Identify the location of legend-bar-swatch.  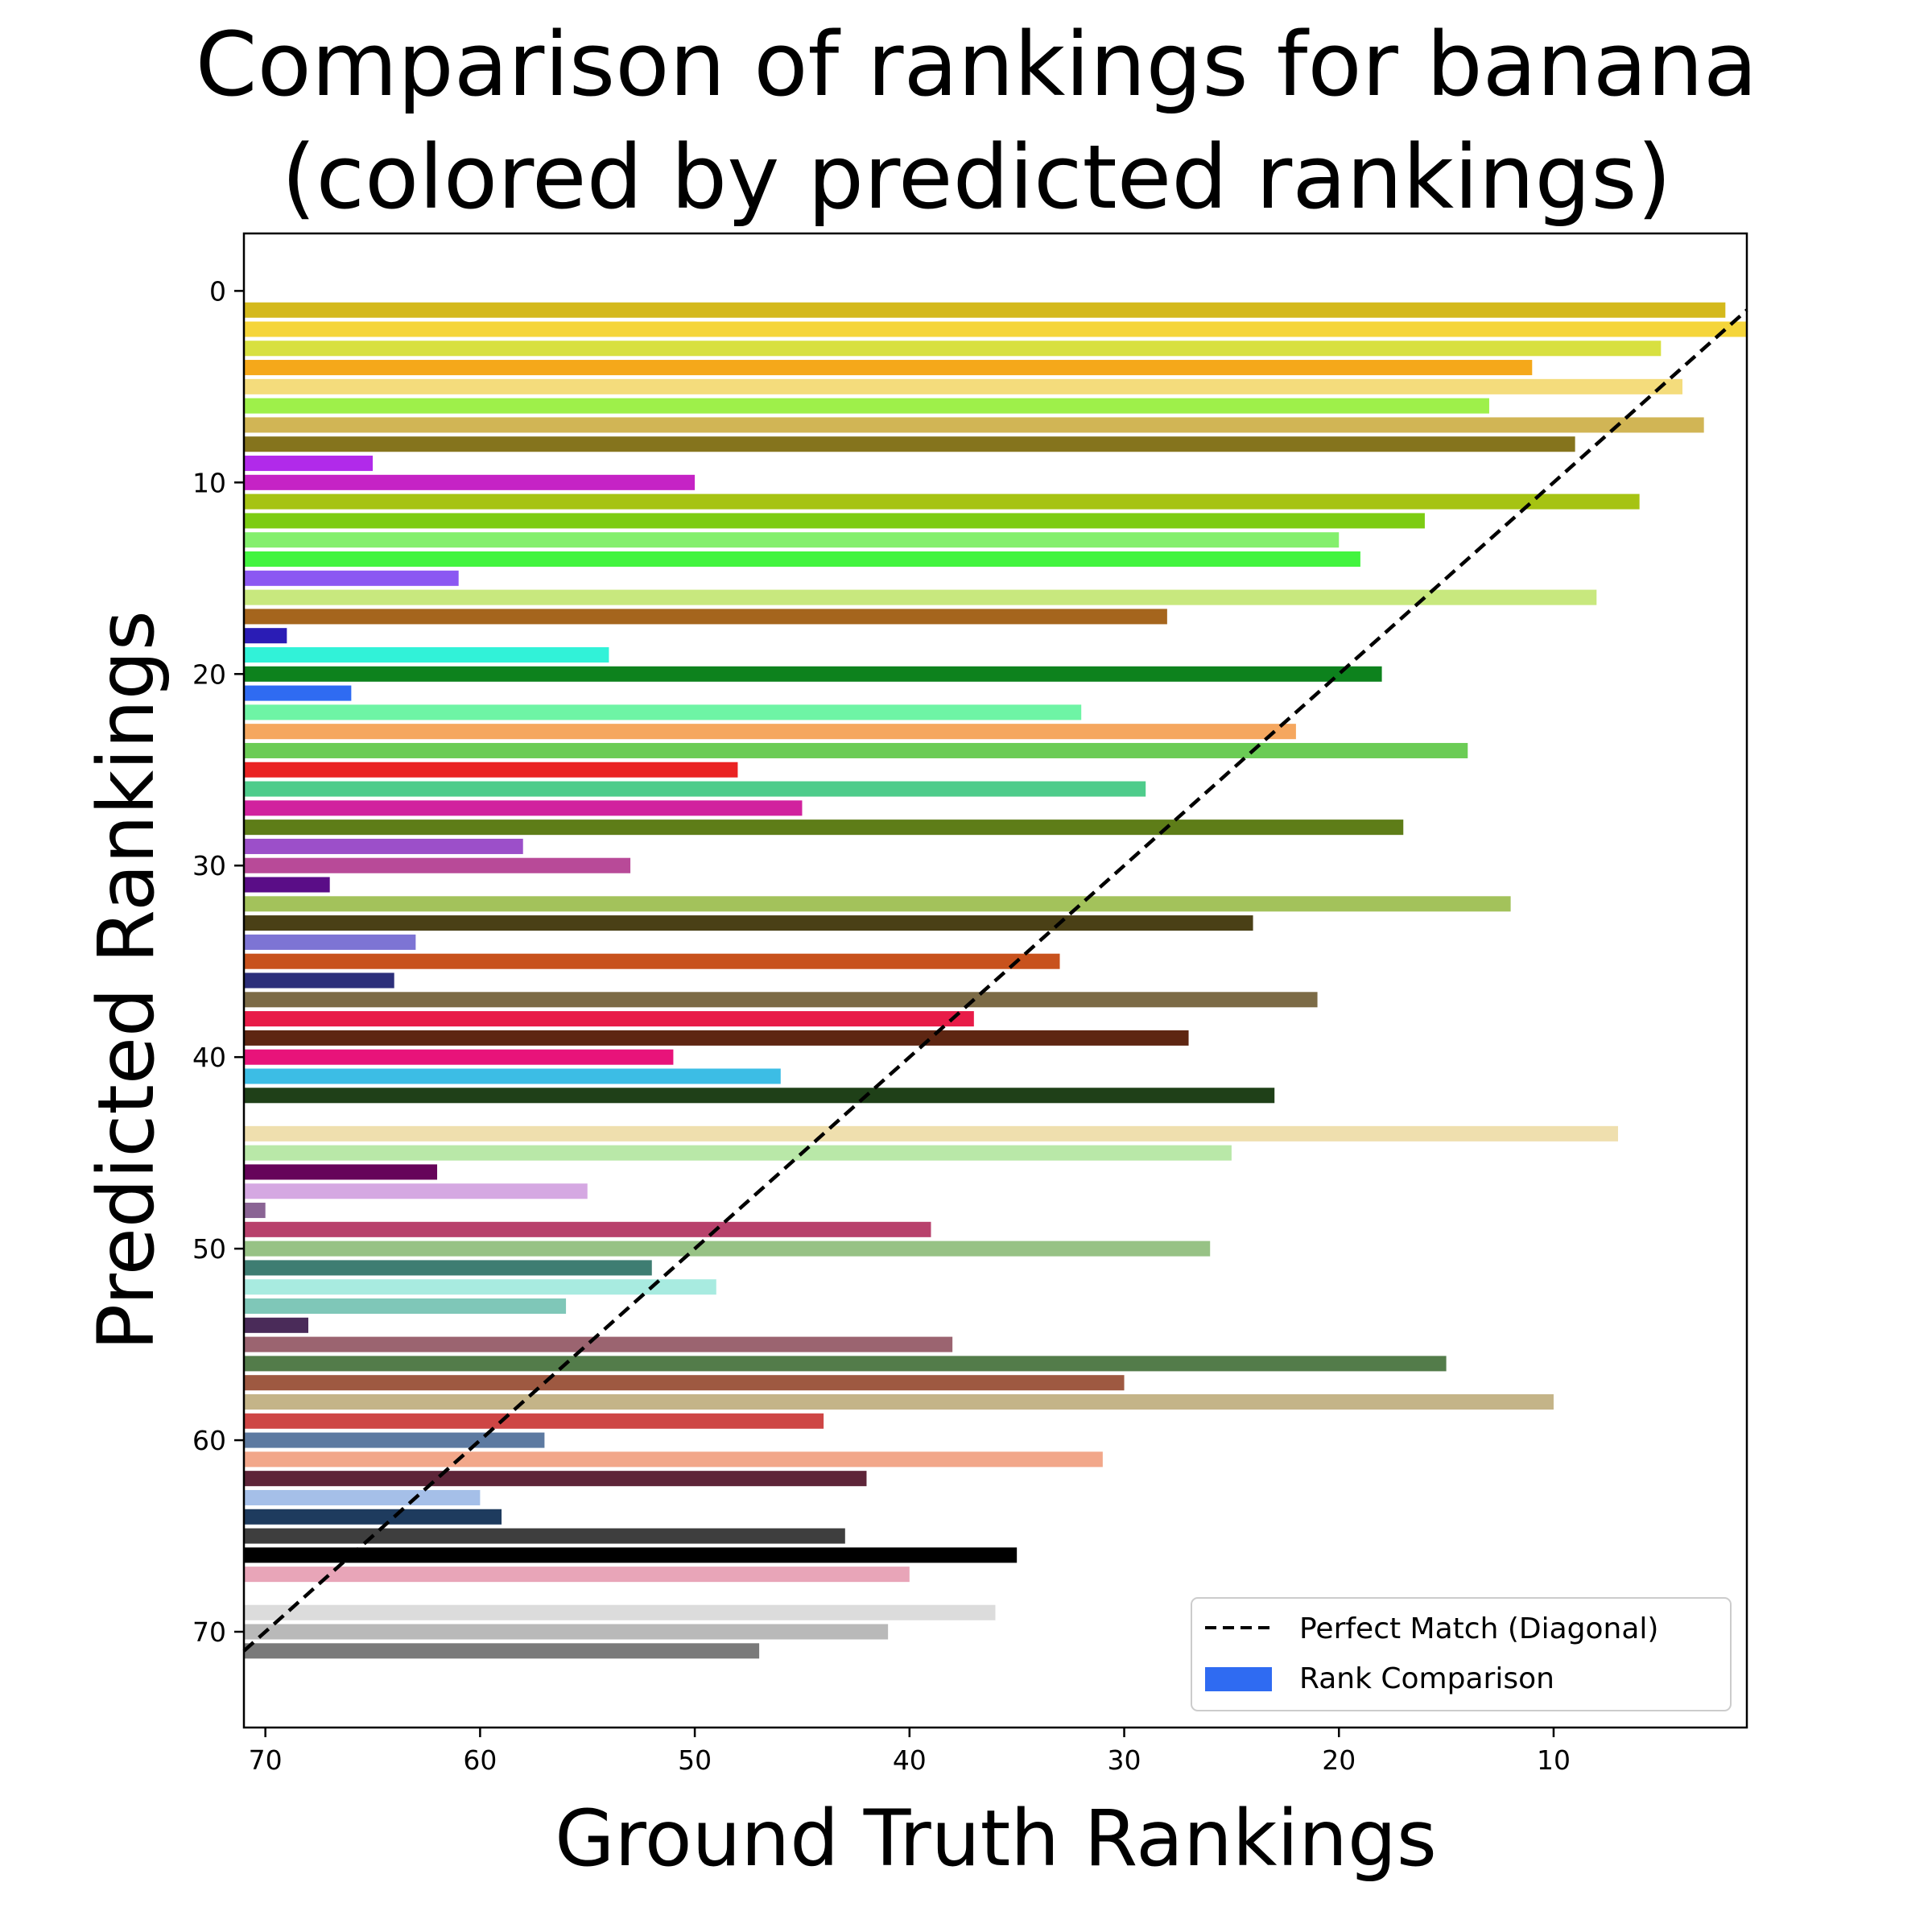
(1238, 1679).